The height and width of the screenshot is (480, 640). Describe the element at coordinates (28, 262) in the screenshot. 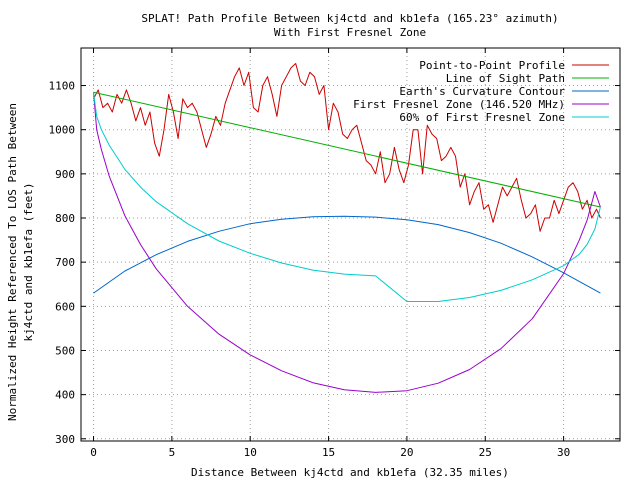

I see `y-axis-label-line-2: kj4ctd and kb1efa (feet)` at that location.